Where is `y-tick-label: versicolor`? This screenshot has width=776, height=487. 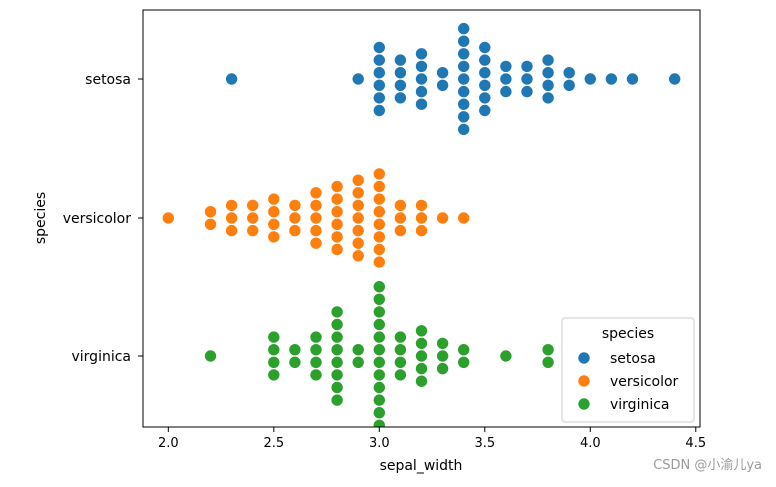
y-tick-label: versicolor is located at coordinates (97, 219).